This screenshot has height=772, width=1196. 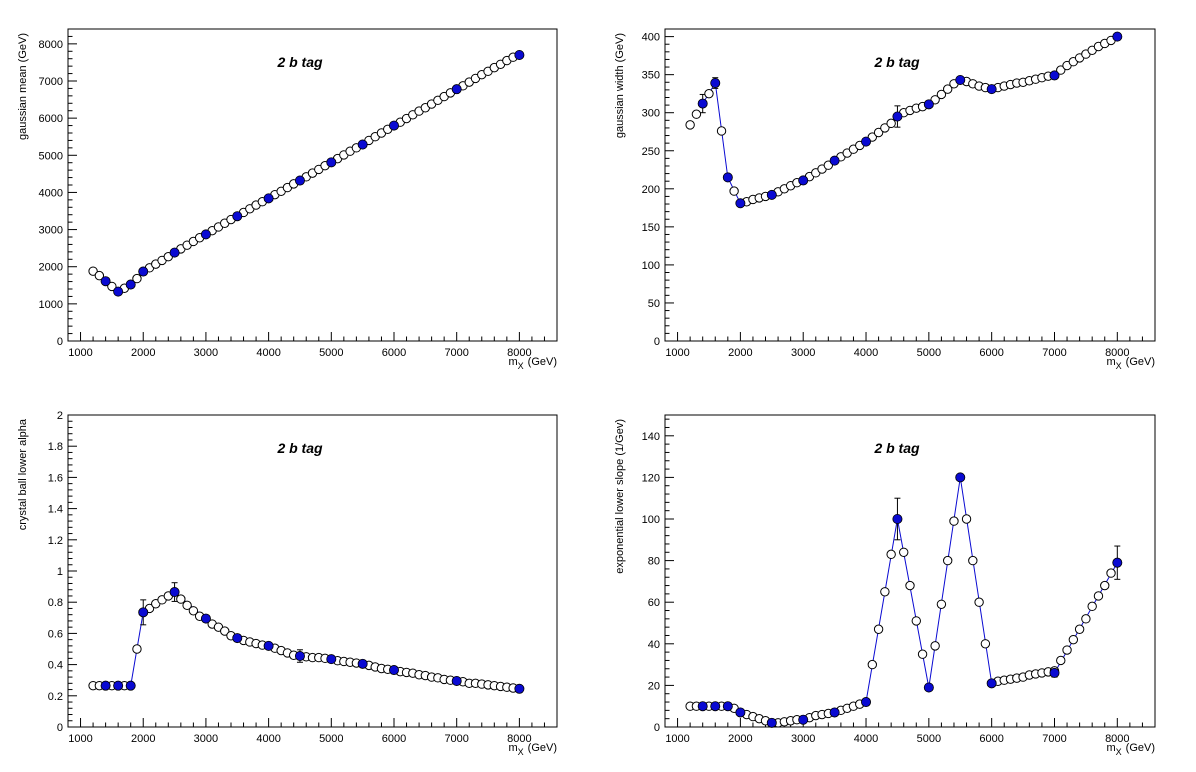 I want to click on y-tick-label: 0.4, so click(x=55, y=666).